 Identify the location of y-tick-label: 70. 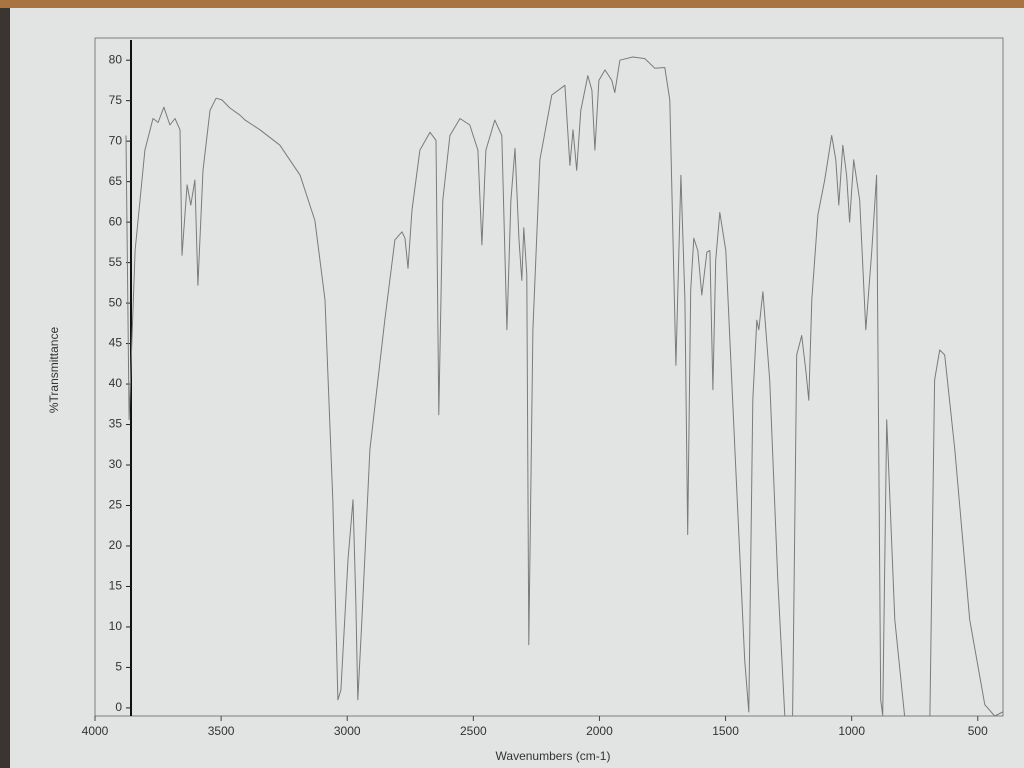
(116, 140).